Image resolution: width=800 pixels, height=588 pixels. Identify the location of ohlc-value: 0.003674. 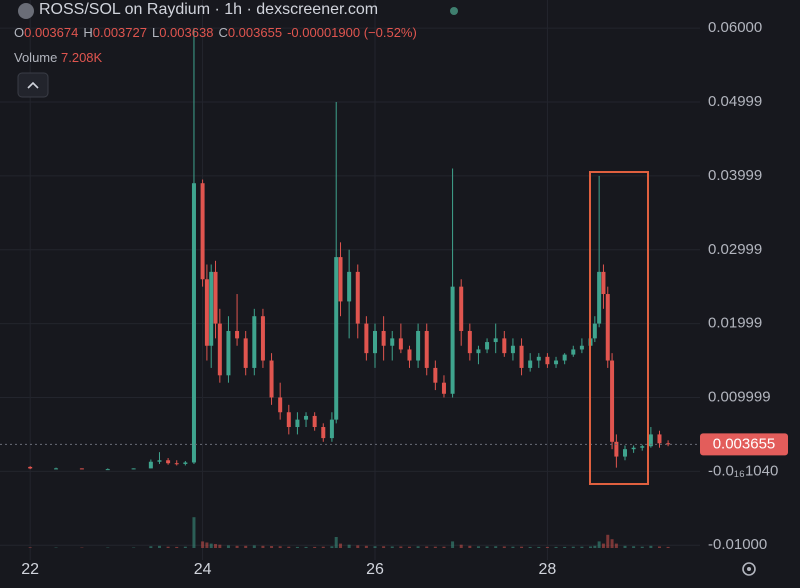
(51, 32).